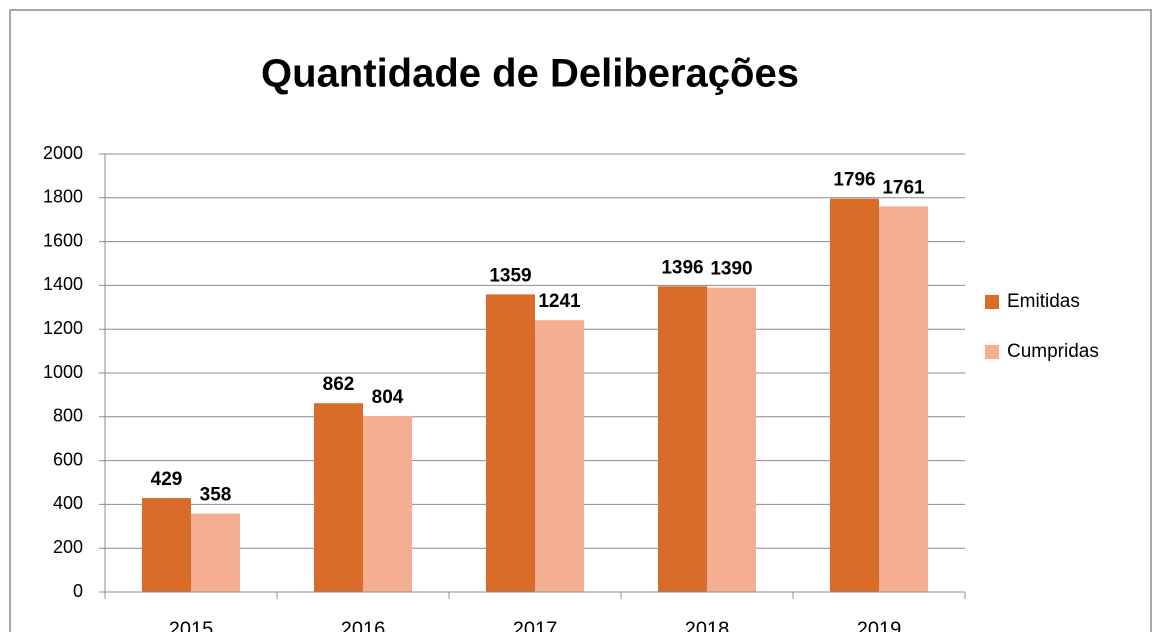 Image resolution: width=1162 pixels, height=632 pixels. Describe the element at coordinates (559, 301) in the screenshot. I see `data-label: 1241` at that location.